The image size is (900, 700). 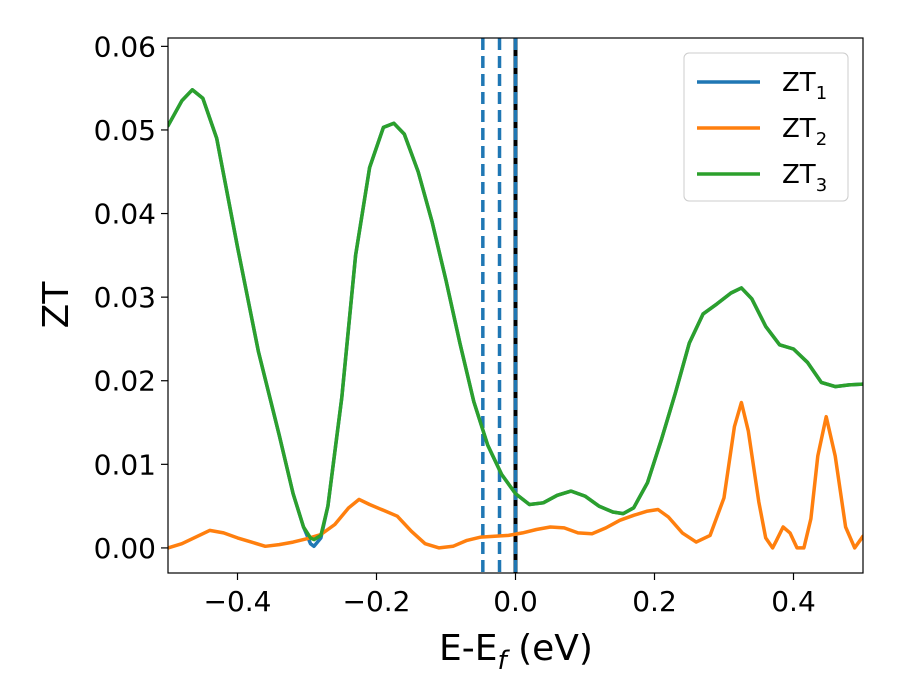 What do you see at coordinates (125, 214) in the screenshot?
I see `y-tick-label: 0.04` at bounding box center [125, 214].